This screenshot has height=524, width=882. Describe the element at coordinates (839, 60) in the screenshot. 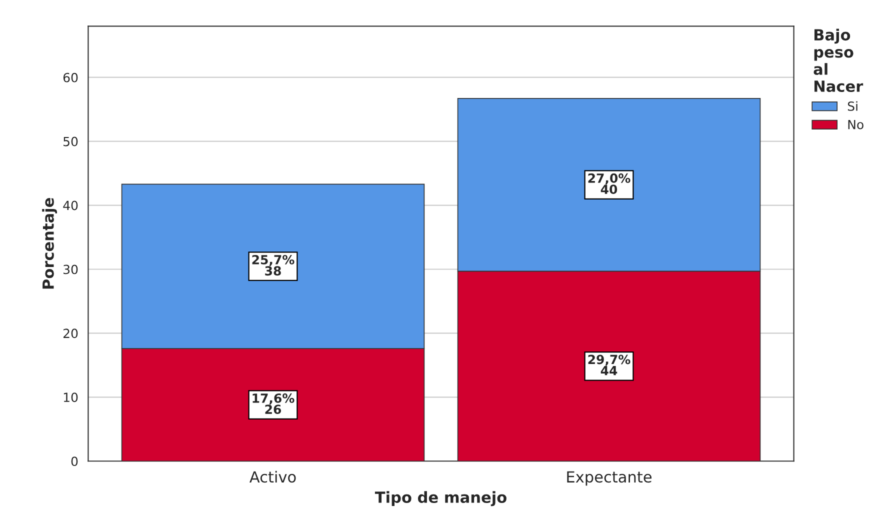

I see `legend-title: Bajo peso al Nacer` at that location.